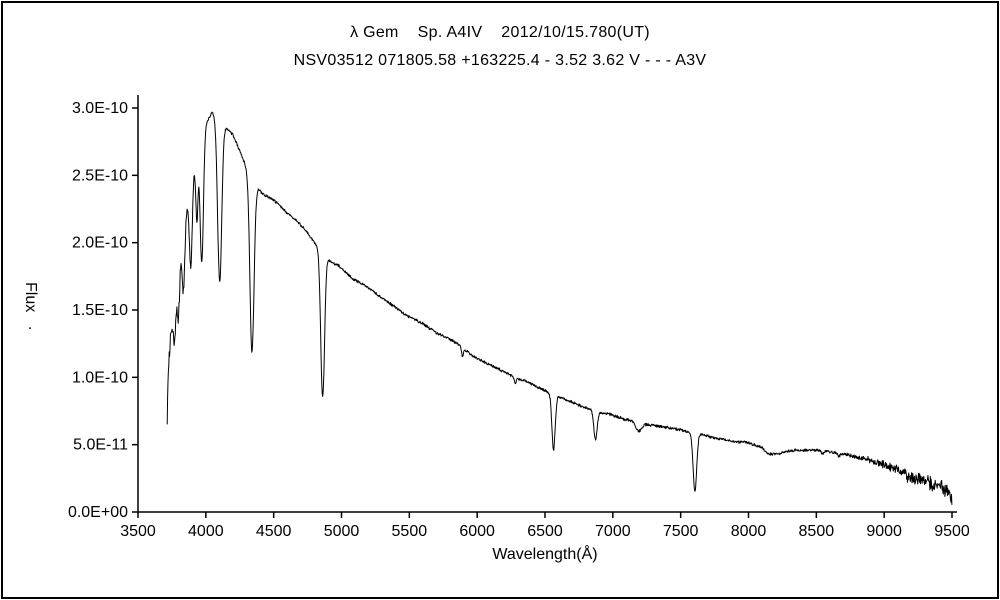  I want to click on x-tick-label: 9000, so click(884, 531).